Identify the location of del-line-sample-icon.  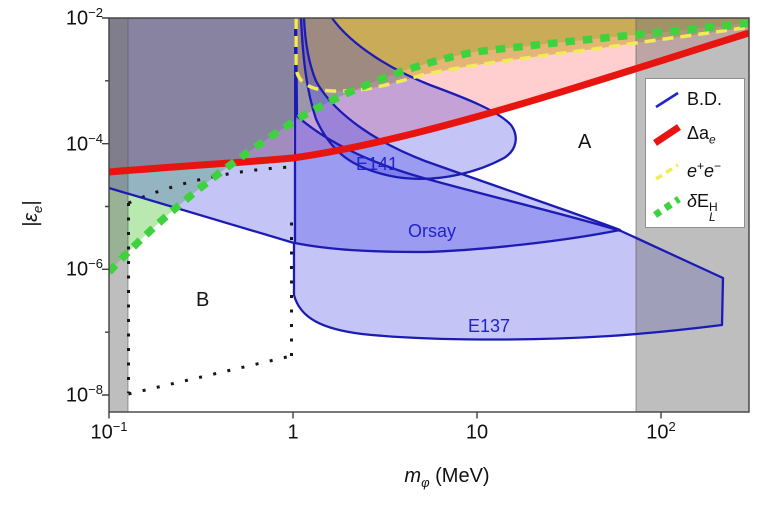
(667, 207).